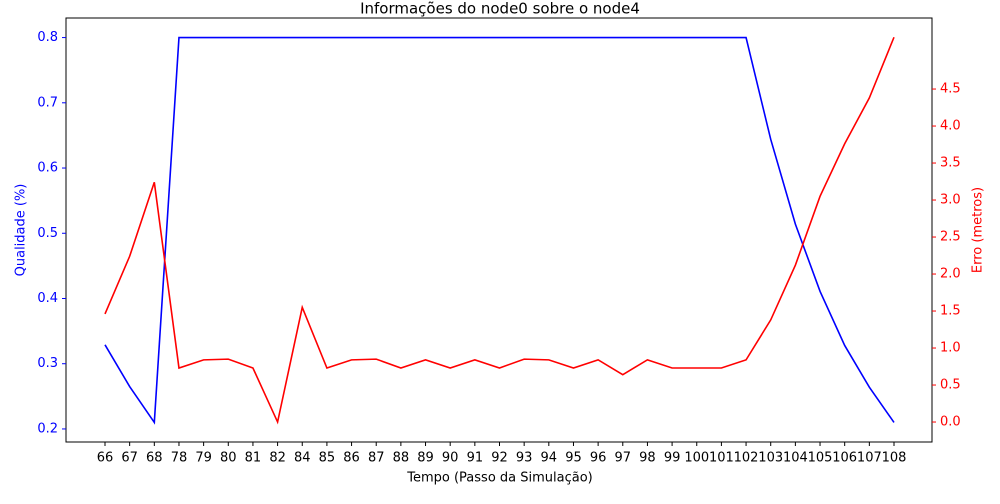  Describe the element at coordinates (277, 458) in the screenshot. I see `x-tick-label: 82` at that location.